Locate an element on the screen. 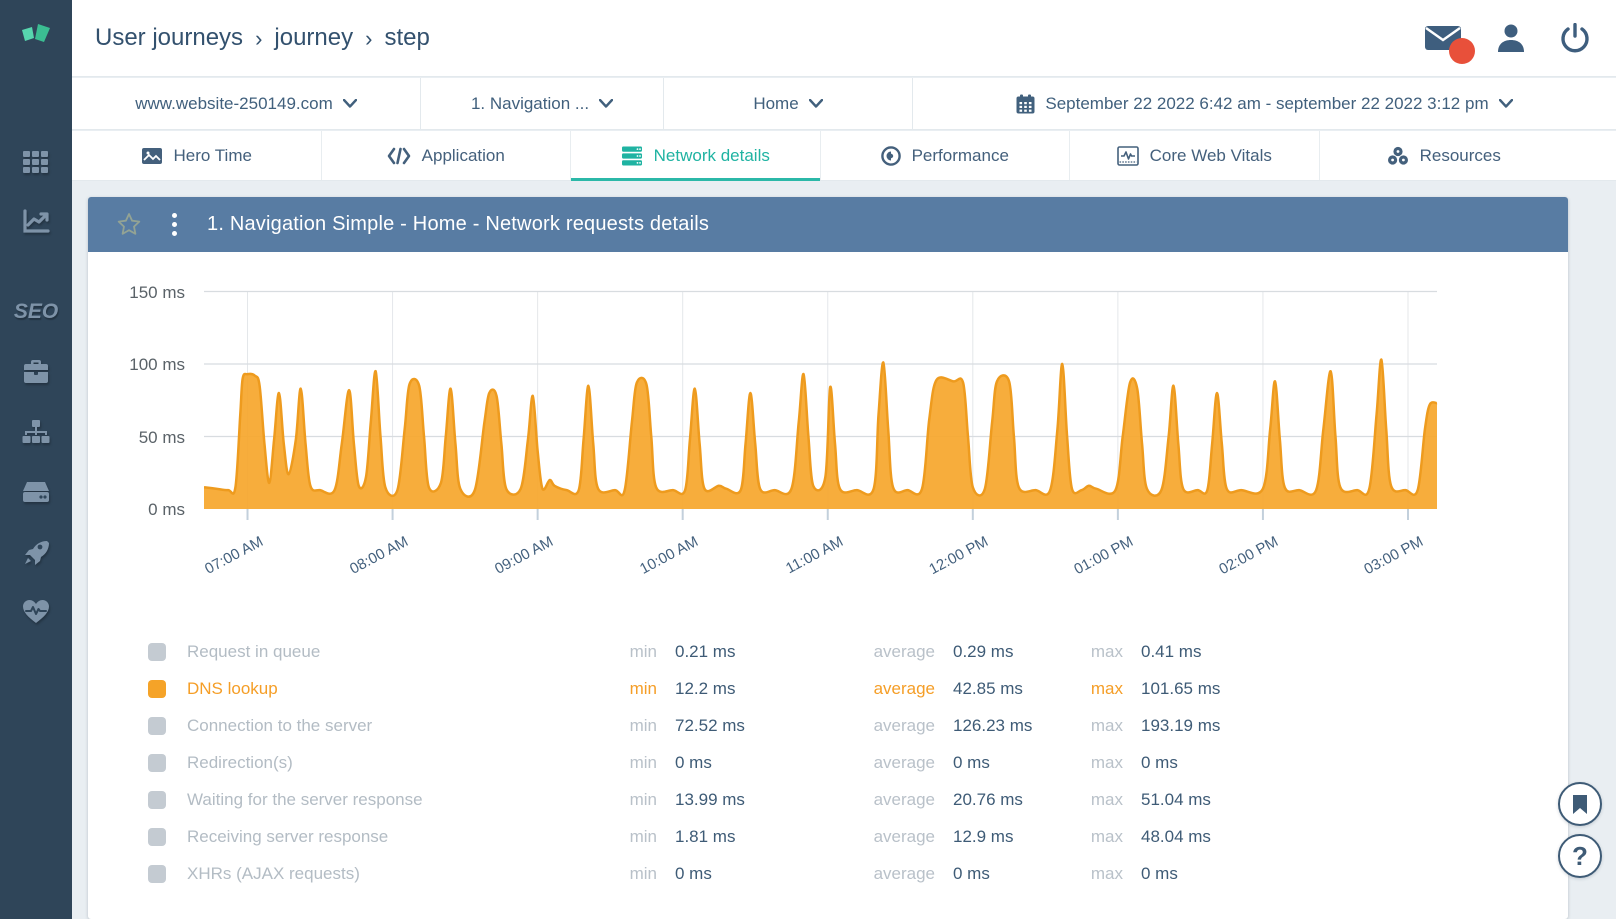  chevron-down-icon is located at coordinates (349, 103).